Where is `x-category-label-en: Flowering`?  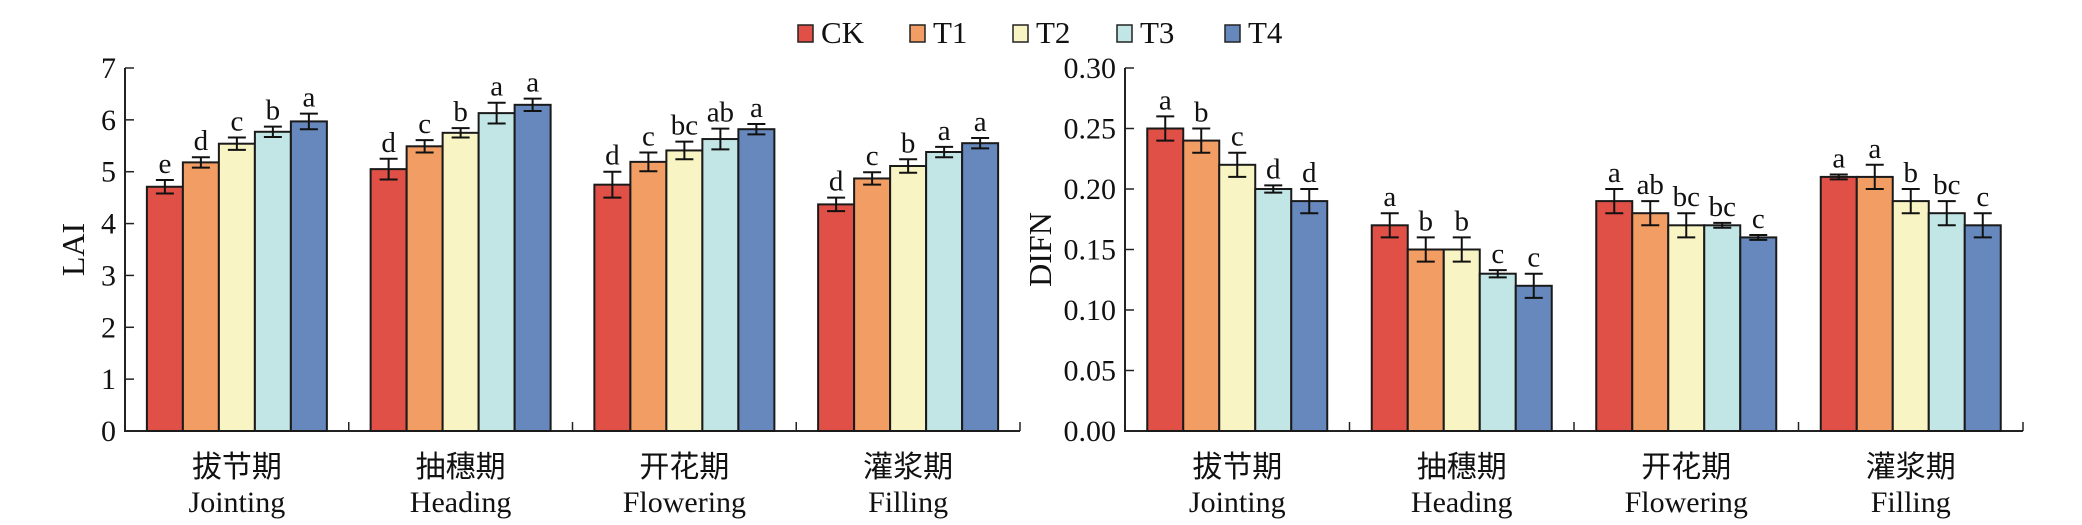
x-category-label-en: Flowering is located at coordinates (684, 502).